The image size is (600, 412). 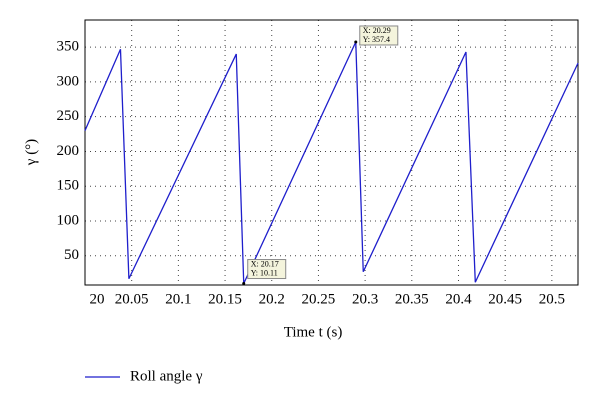 I want to click on y-axis-label: γ (°), so click(x=31, y=152).